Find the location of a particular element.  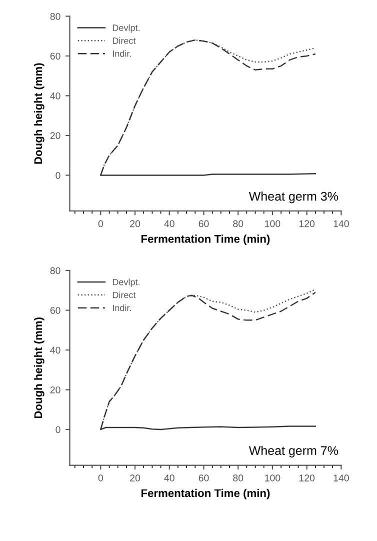

annotation: Wheat germ 7% is located at coordinates (293, 452).